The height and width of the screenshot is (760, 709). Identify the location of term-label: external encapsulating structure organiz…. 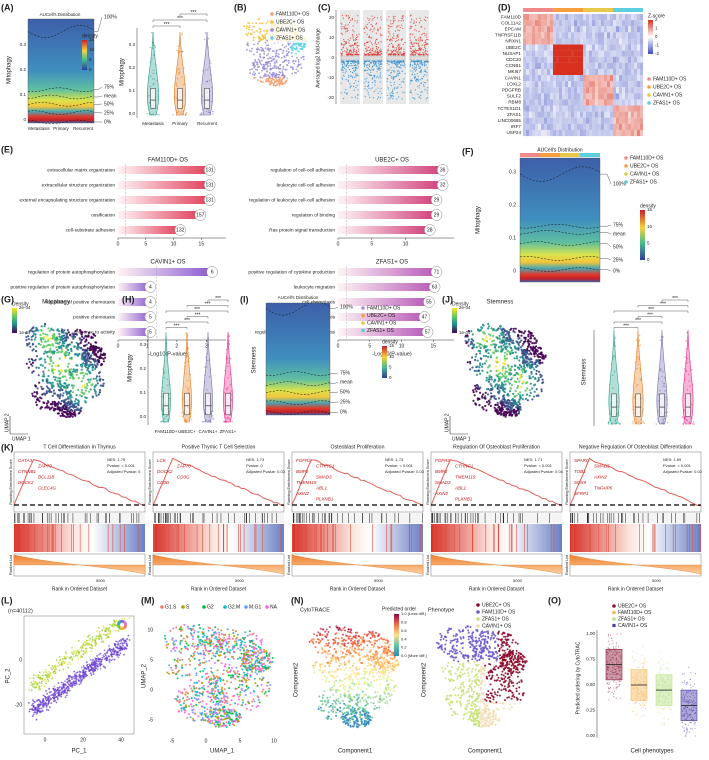
(68, 200).